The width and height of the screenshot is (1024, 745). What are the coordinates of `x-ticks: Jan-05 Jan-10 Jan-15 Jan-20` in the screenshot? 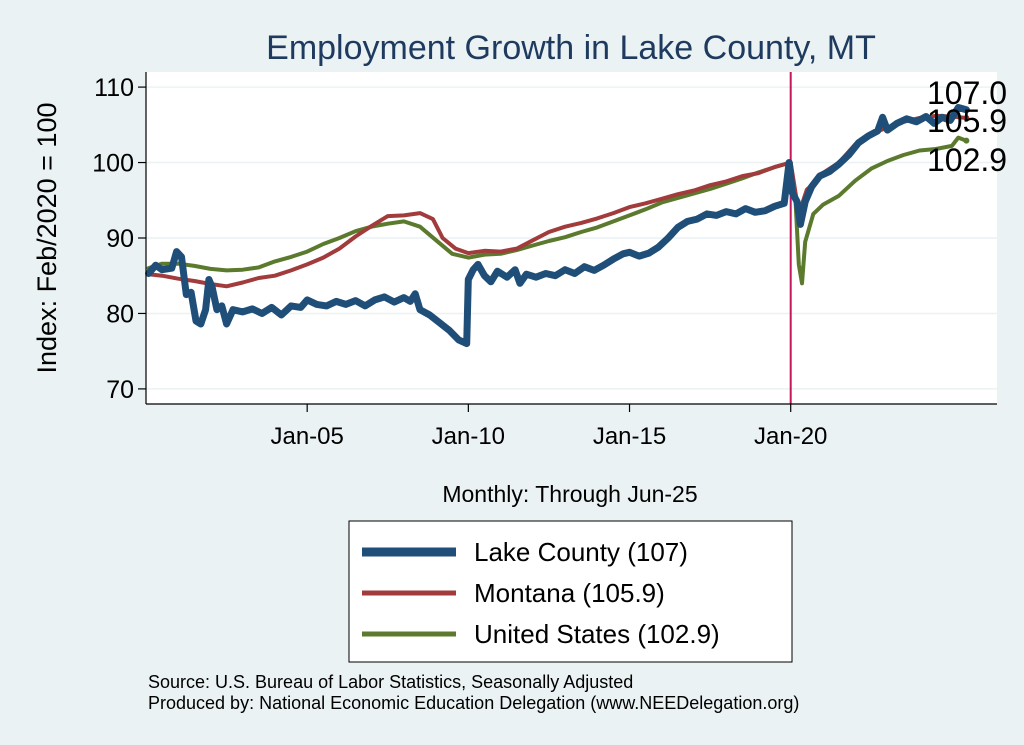 It's located at (548, 427).